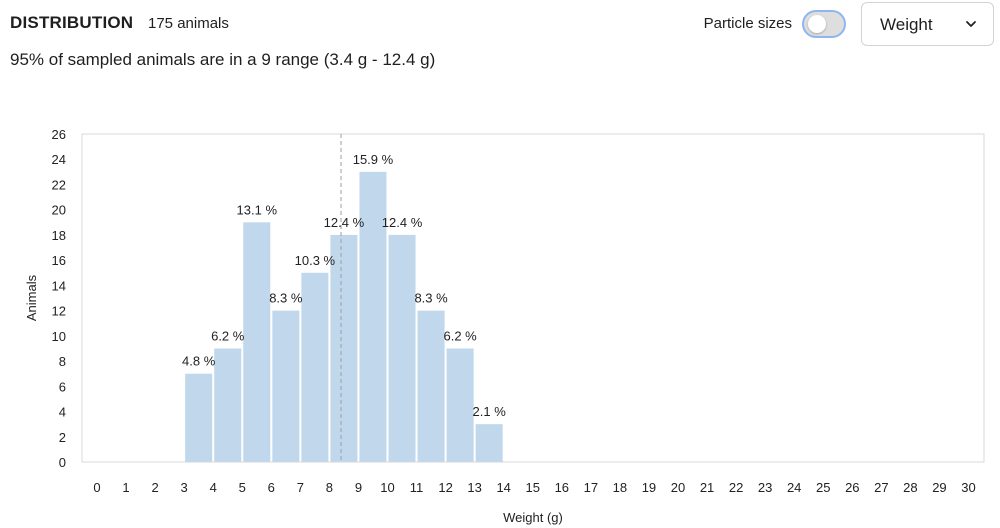  What do you see at coordinates (62, 361) in the screenshot?
I see `y-tick-label: 8` at bounding box center [62, 361].